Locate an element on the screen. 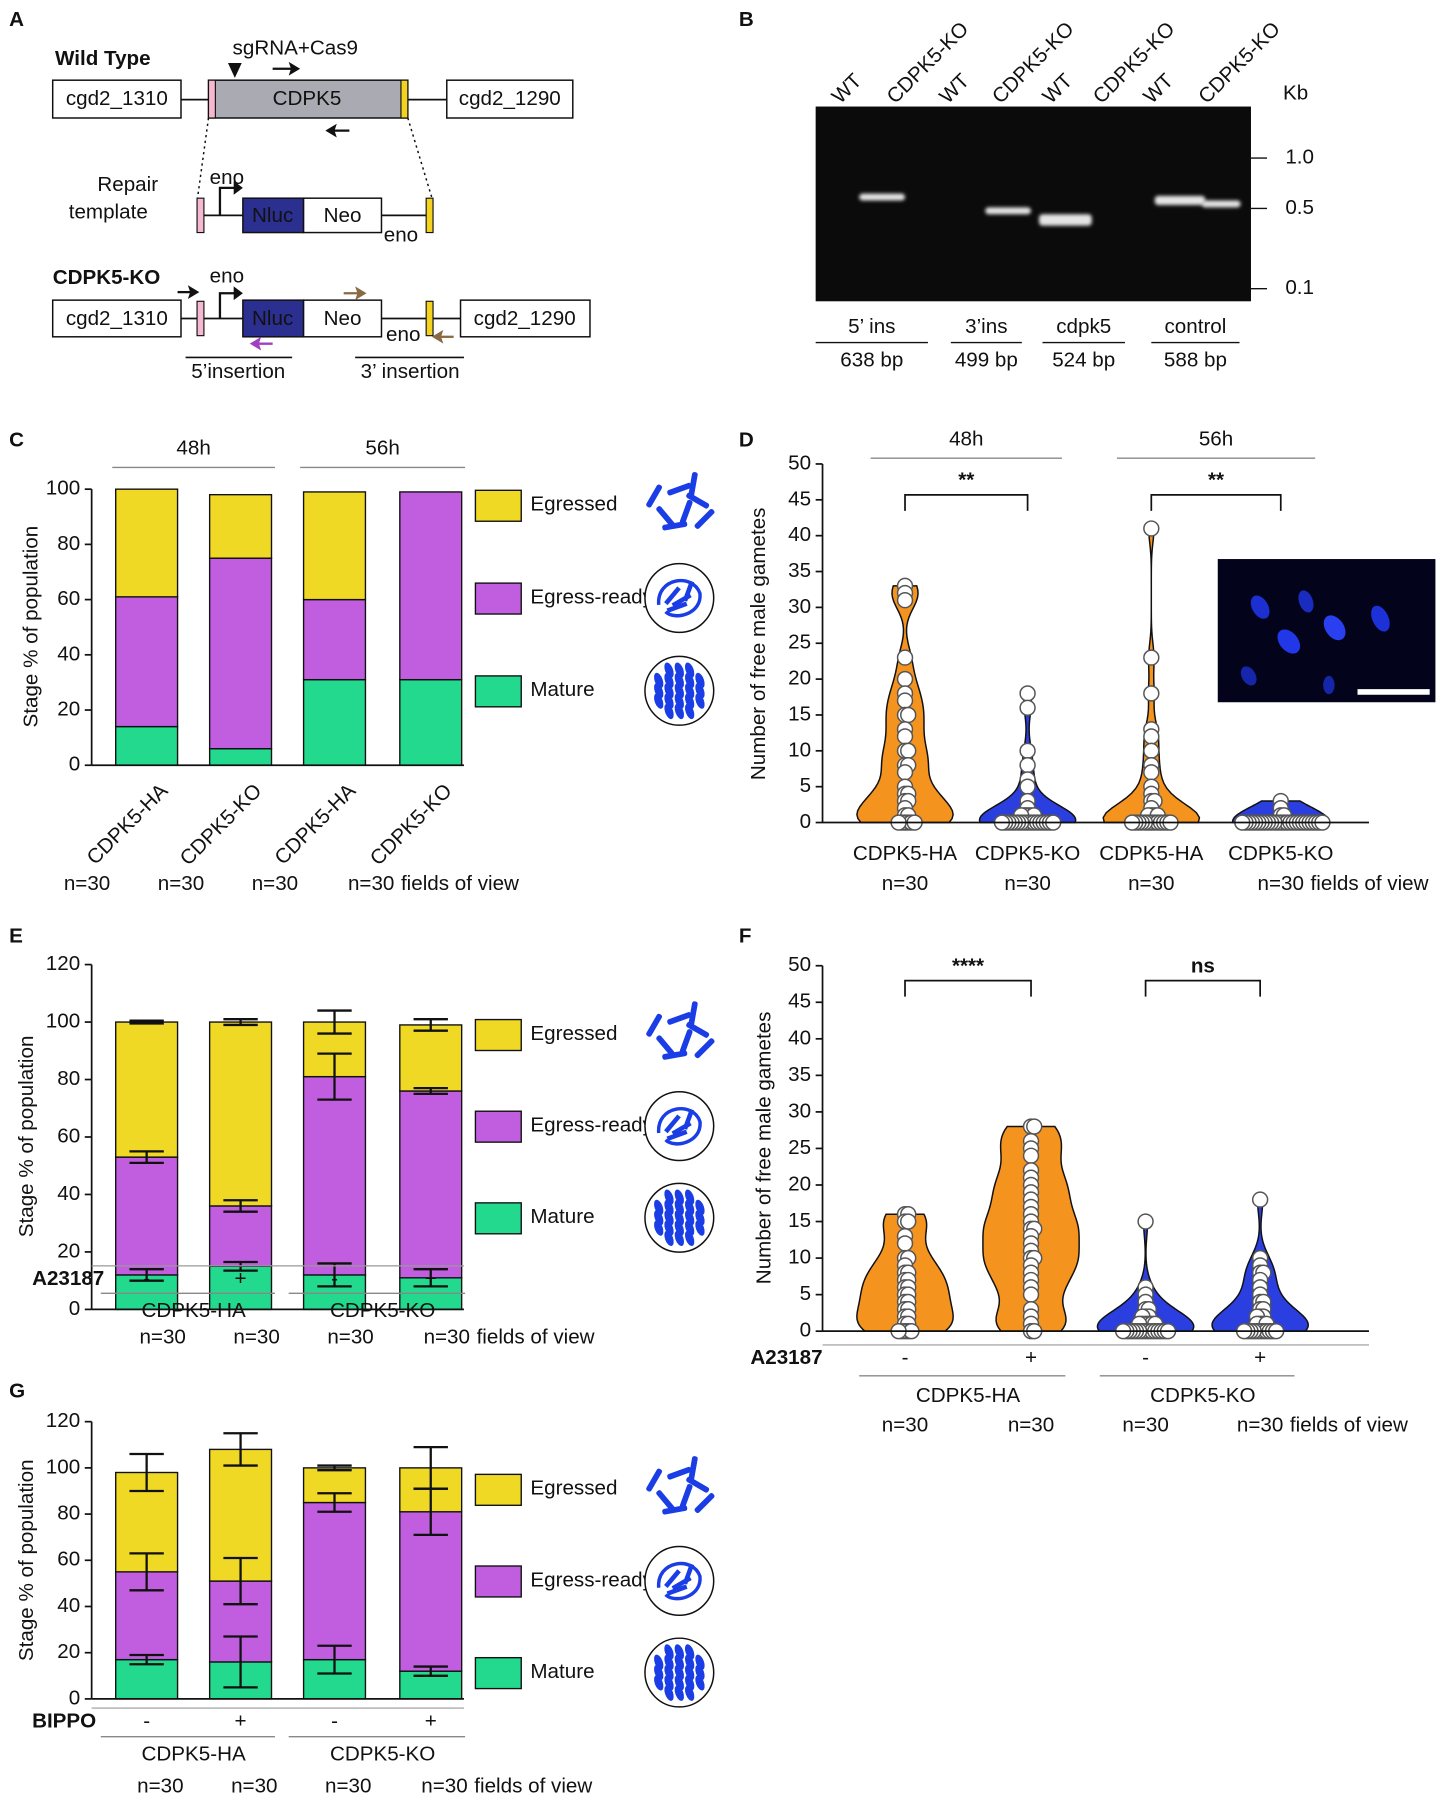  ladder-label: 0.5 is located at coordinates (1299, 207).